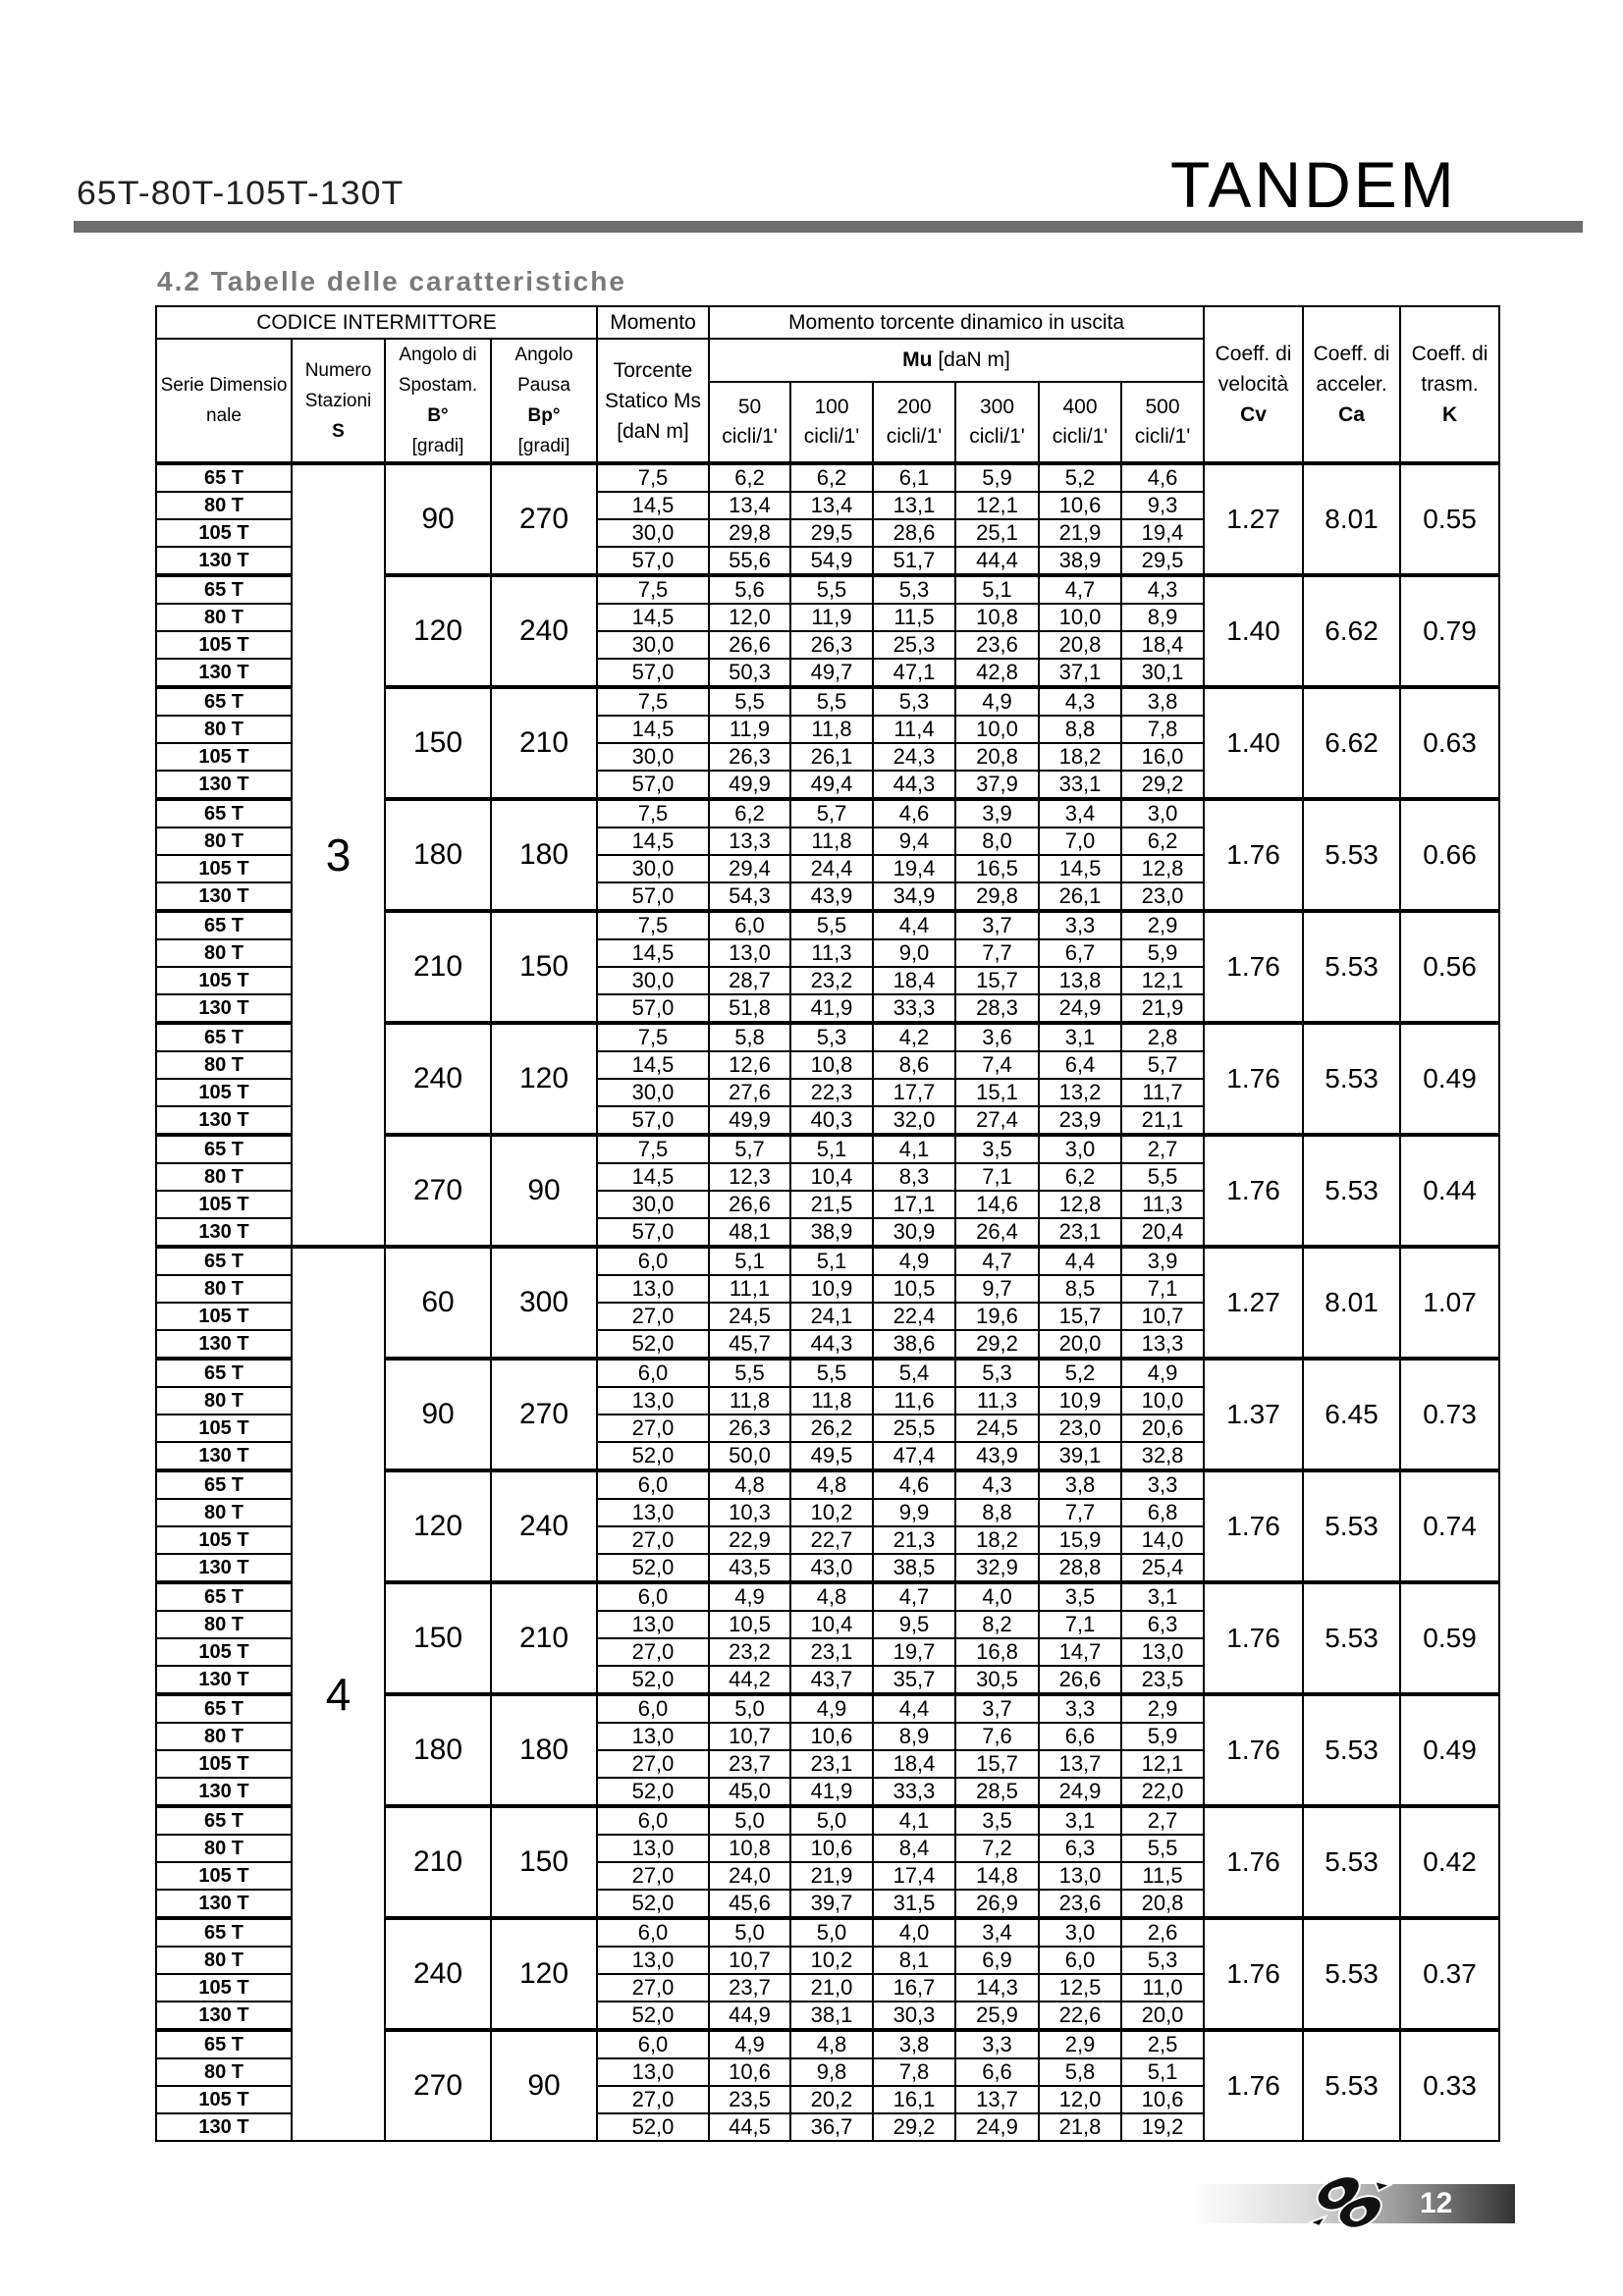 This screenshot has width=1623, height=2296. Describe the element at coordinates (1162, 1987) in the screenshot. I see `dynamic-torque-cell: 11,0` at that location.